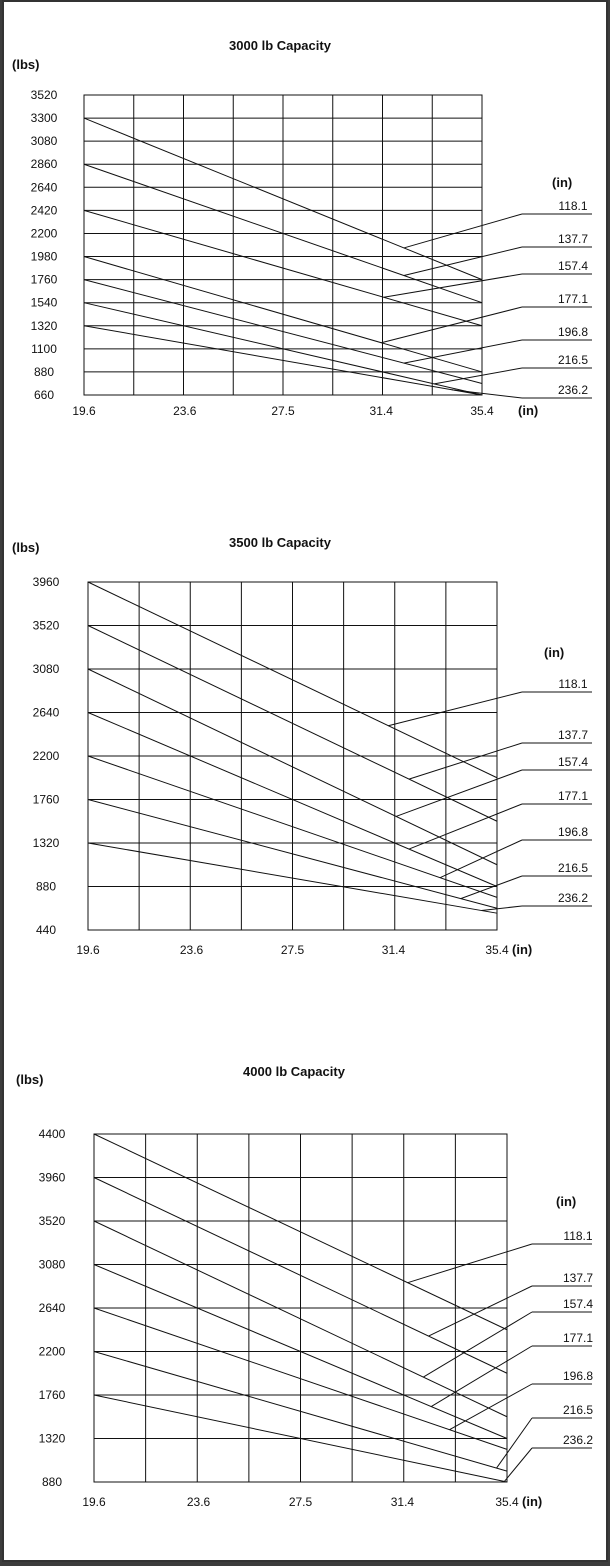  What do you see at coordinates (44, 257) in the screenshot?
I see `y-tick-label: 1980` at bounding box center [44, 257].